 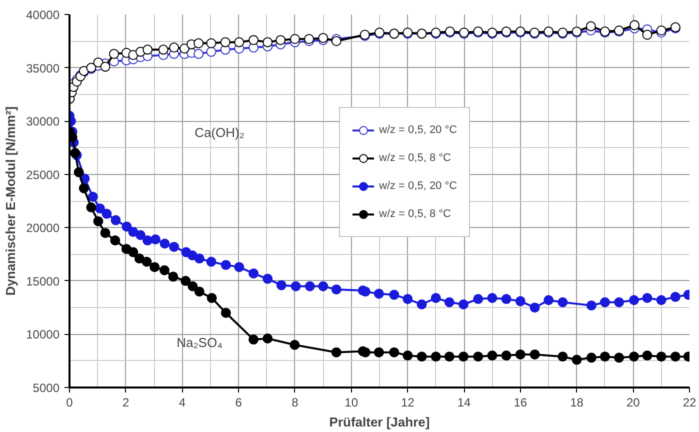 What do you see at coordinates (577, 403) in the screenshot?
I see `x-tick-label: 18` at bounding box center [577, 403].